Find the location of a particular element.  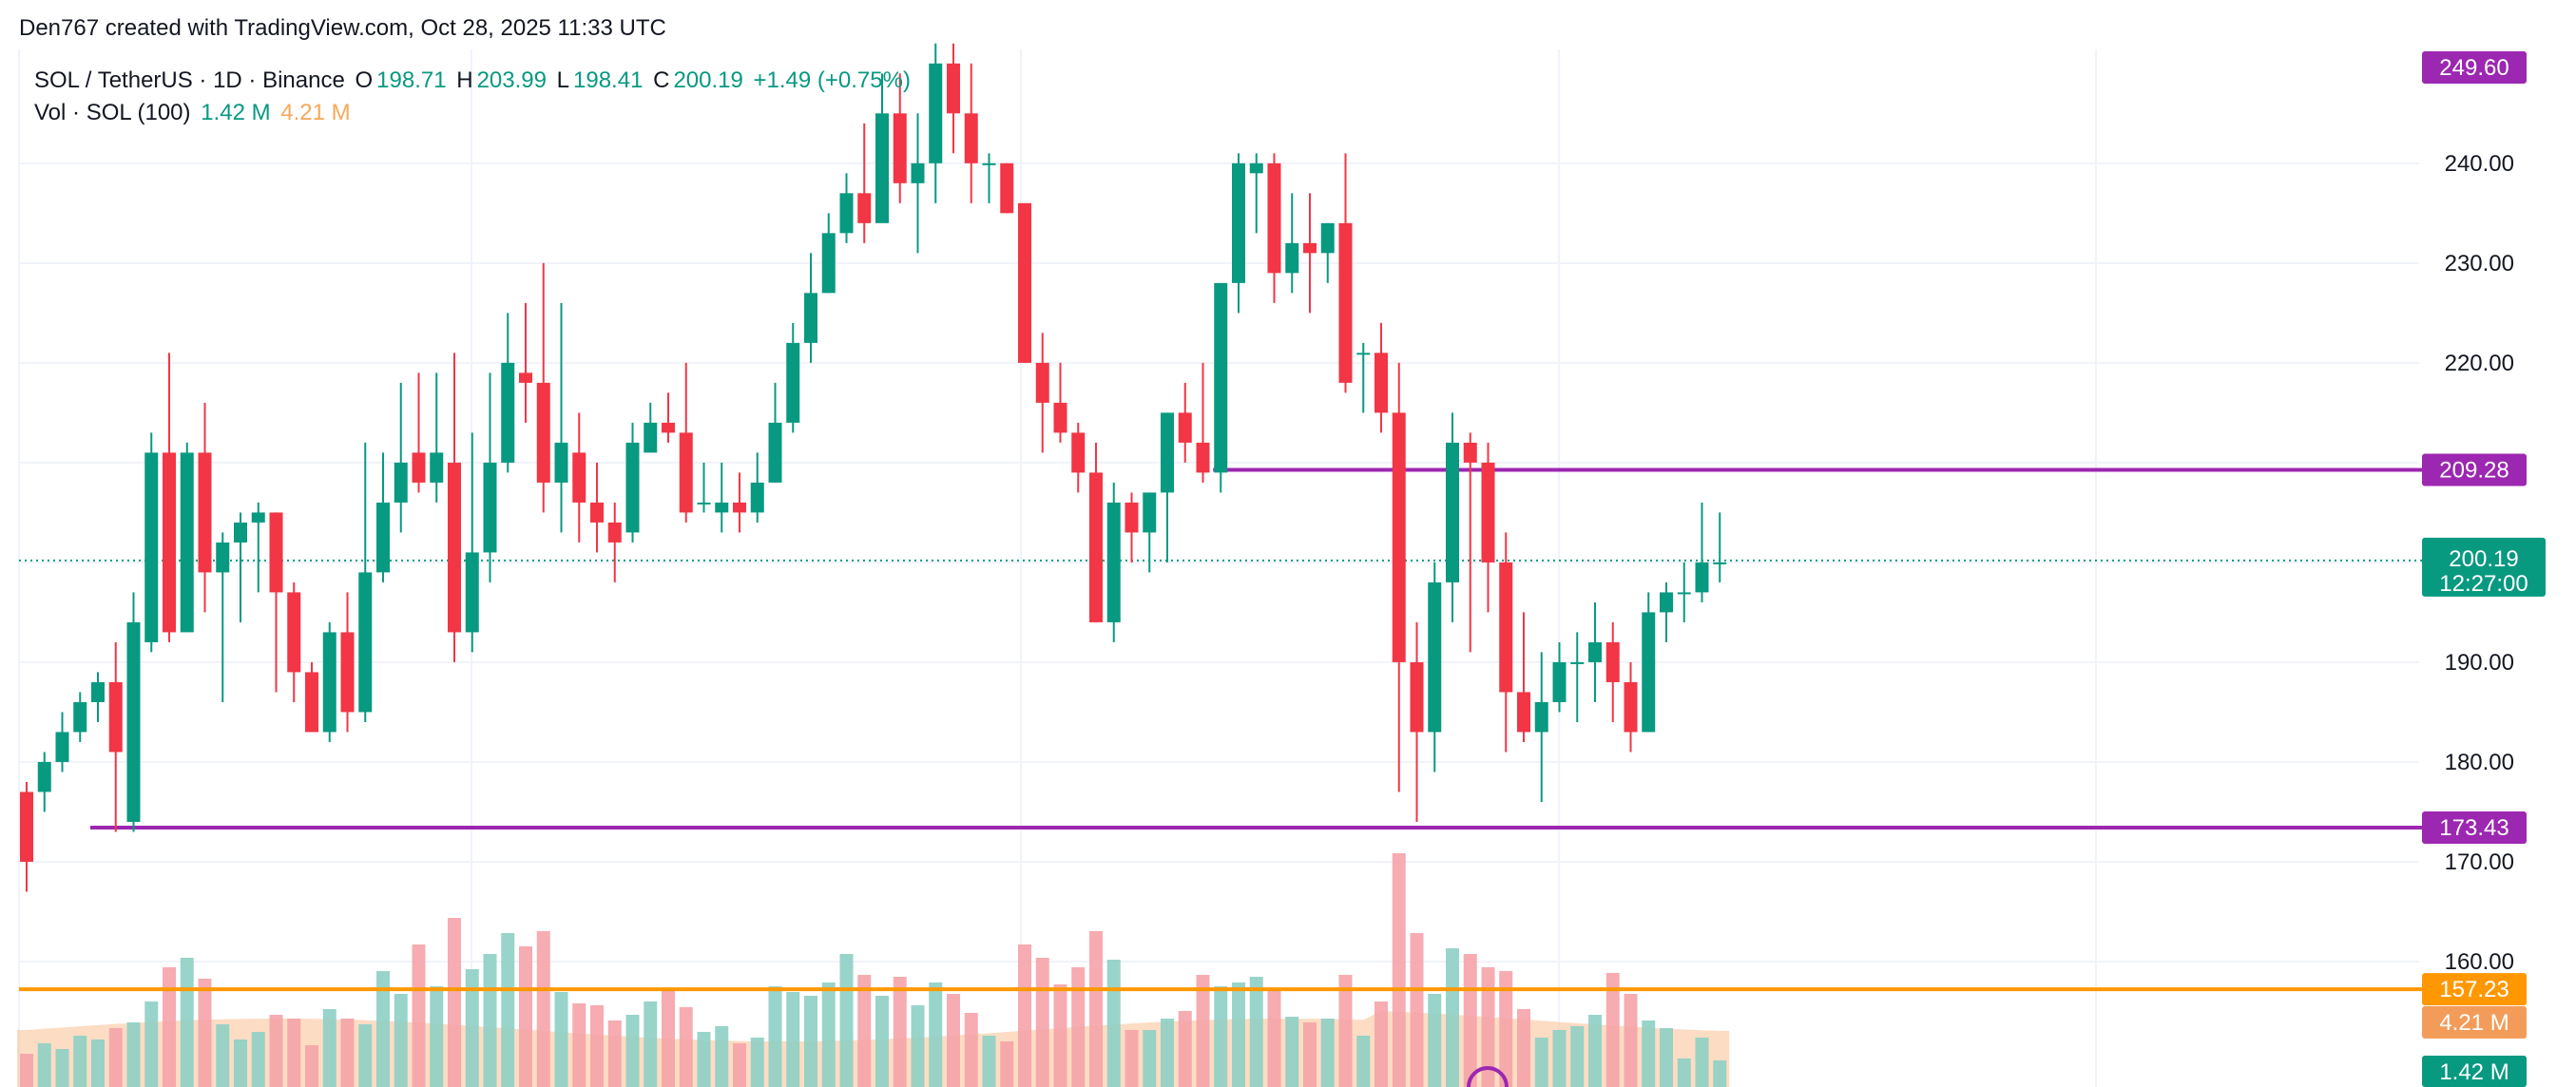

tradingview-marker-icon is located at coordinates (1488, 1076).